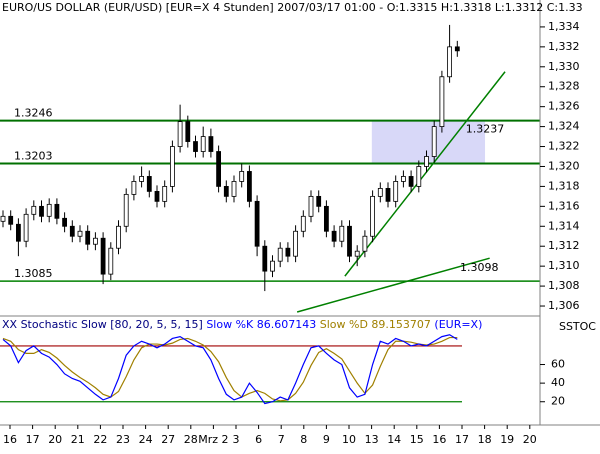 This screenshot has height=454, width=600. Describe the element at coordinates (33, 155) in the screenshot. I see `level-label: 1.3203` at that location.